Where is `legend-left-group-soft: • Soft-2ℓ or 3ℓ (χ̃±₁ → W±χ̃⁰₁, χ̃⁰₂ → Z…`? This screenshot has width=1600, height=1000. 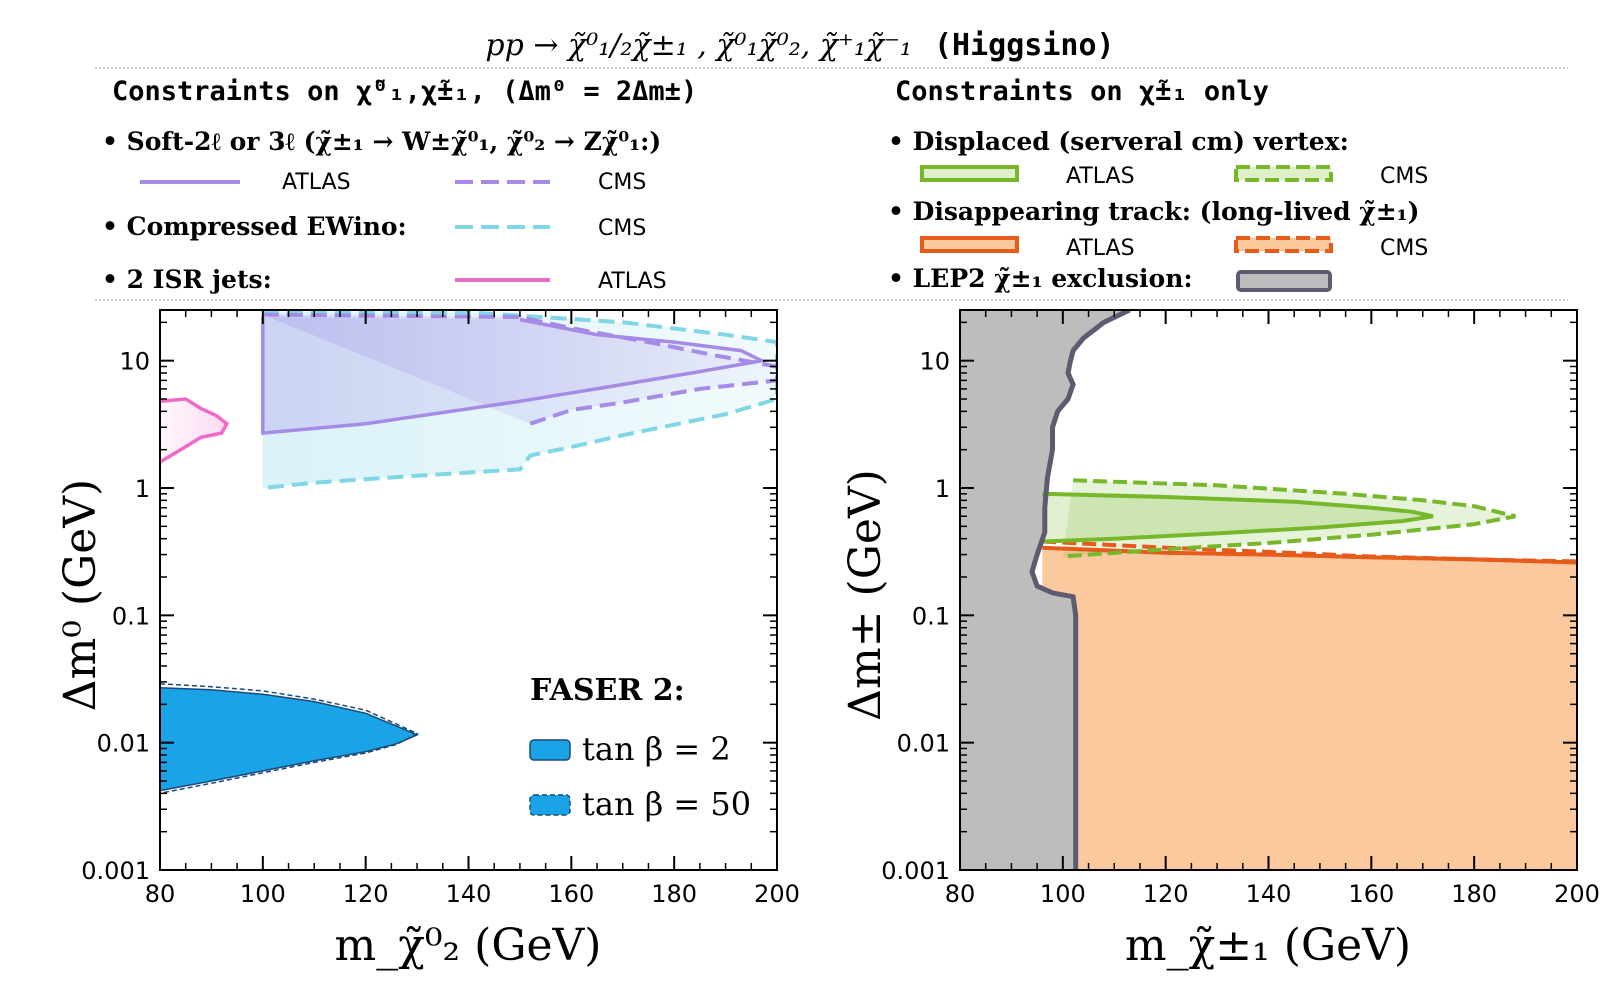 legend-left-group-soft: • Soft-2ℓ or 3ℓ (χ̃±₁ → W±χ̃⁰₁, χ̃⁰₂ → Z… is located at coordinates (381, 141).